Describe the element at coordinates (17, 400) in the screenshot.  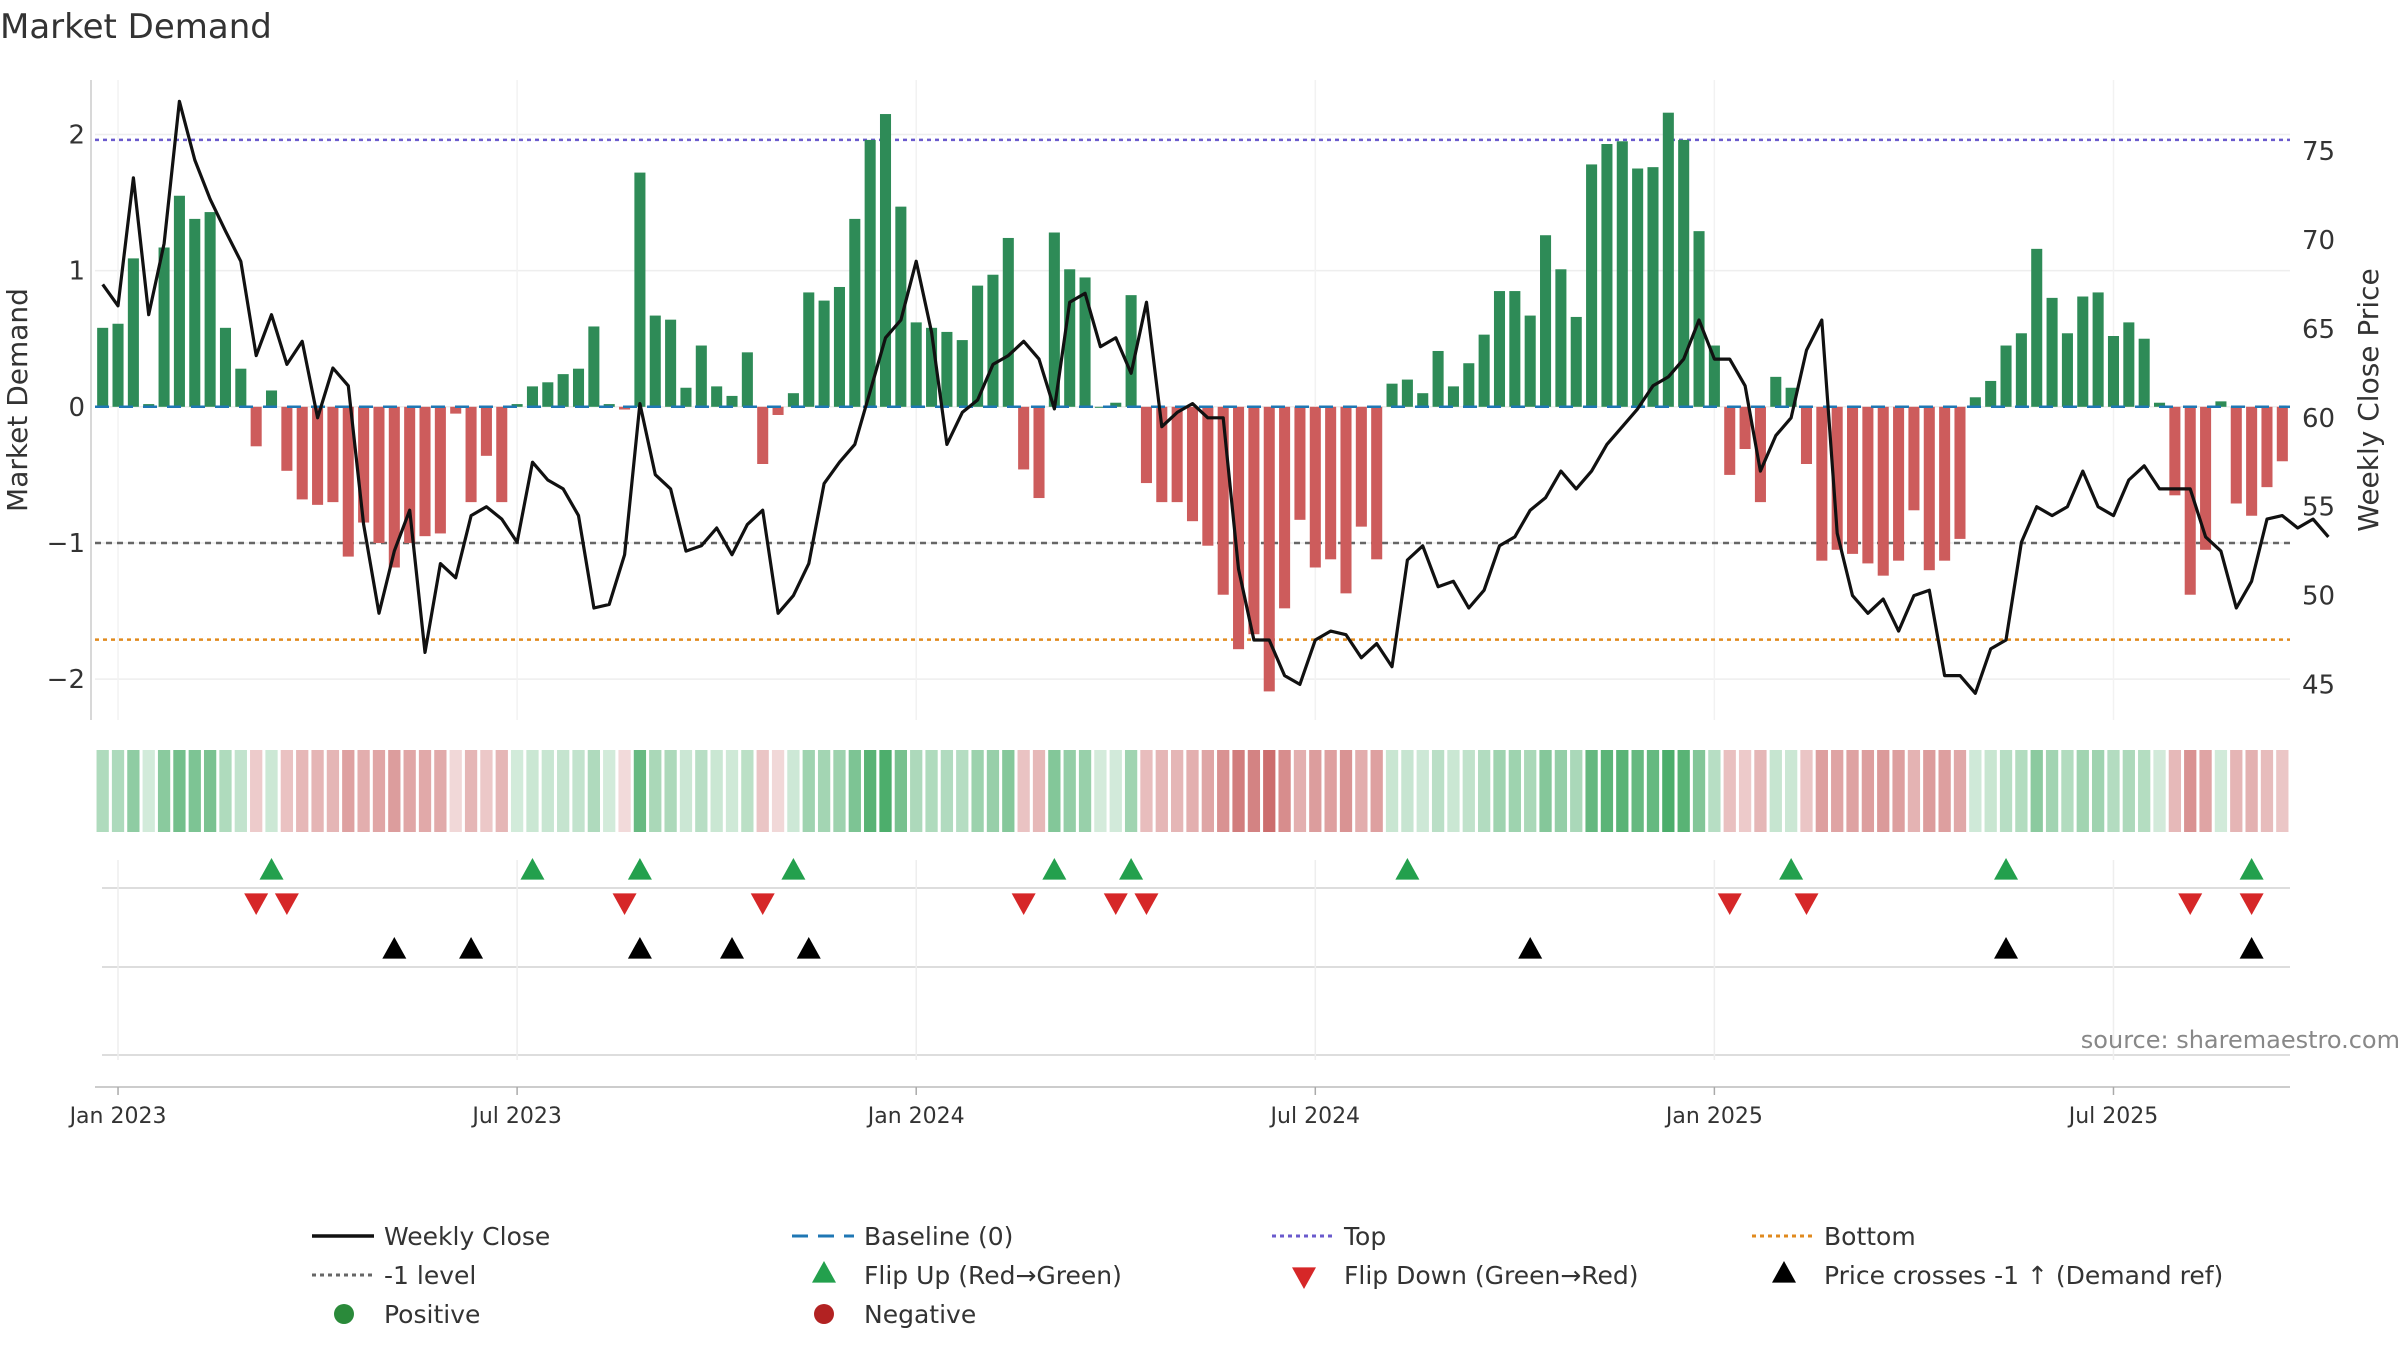
I see `y-axis-label-left: Market Demand` at that location.